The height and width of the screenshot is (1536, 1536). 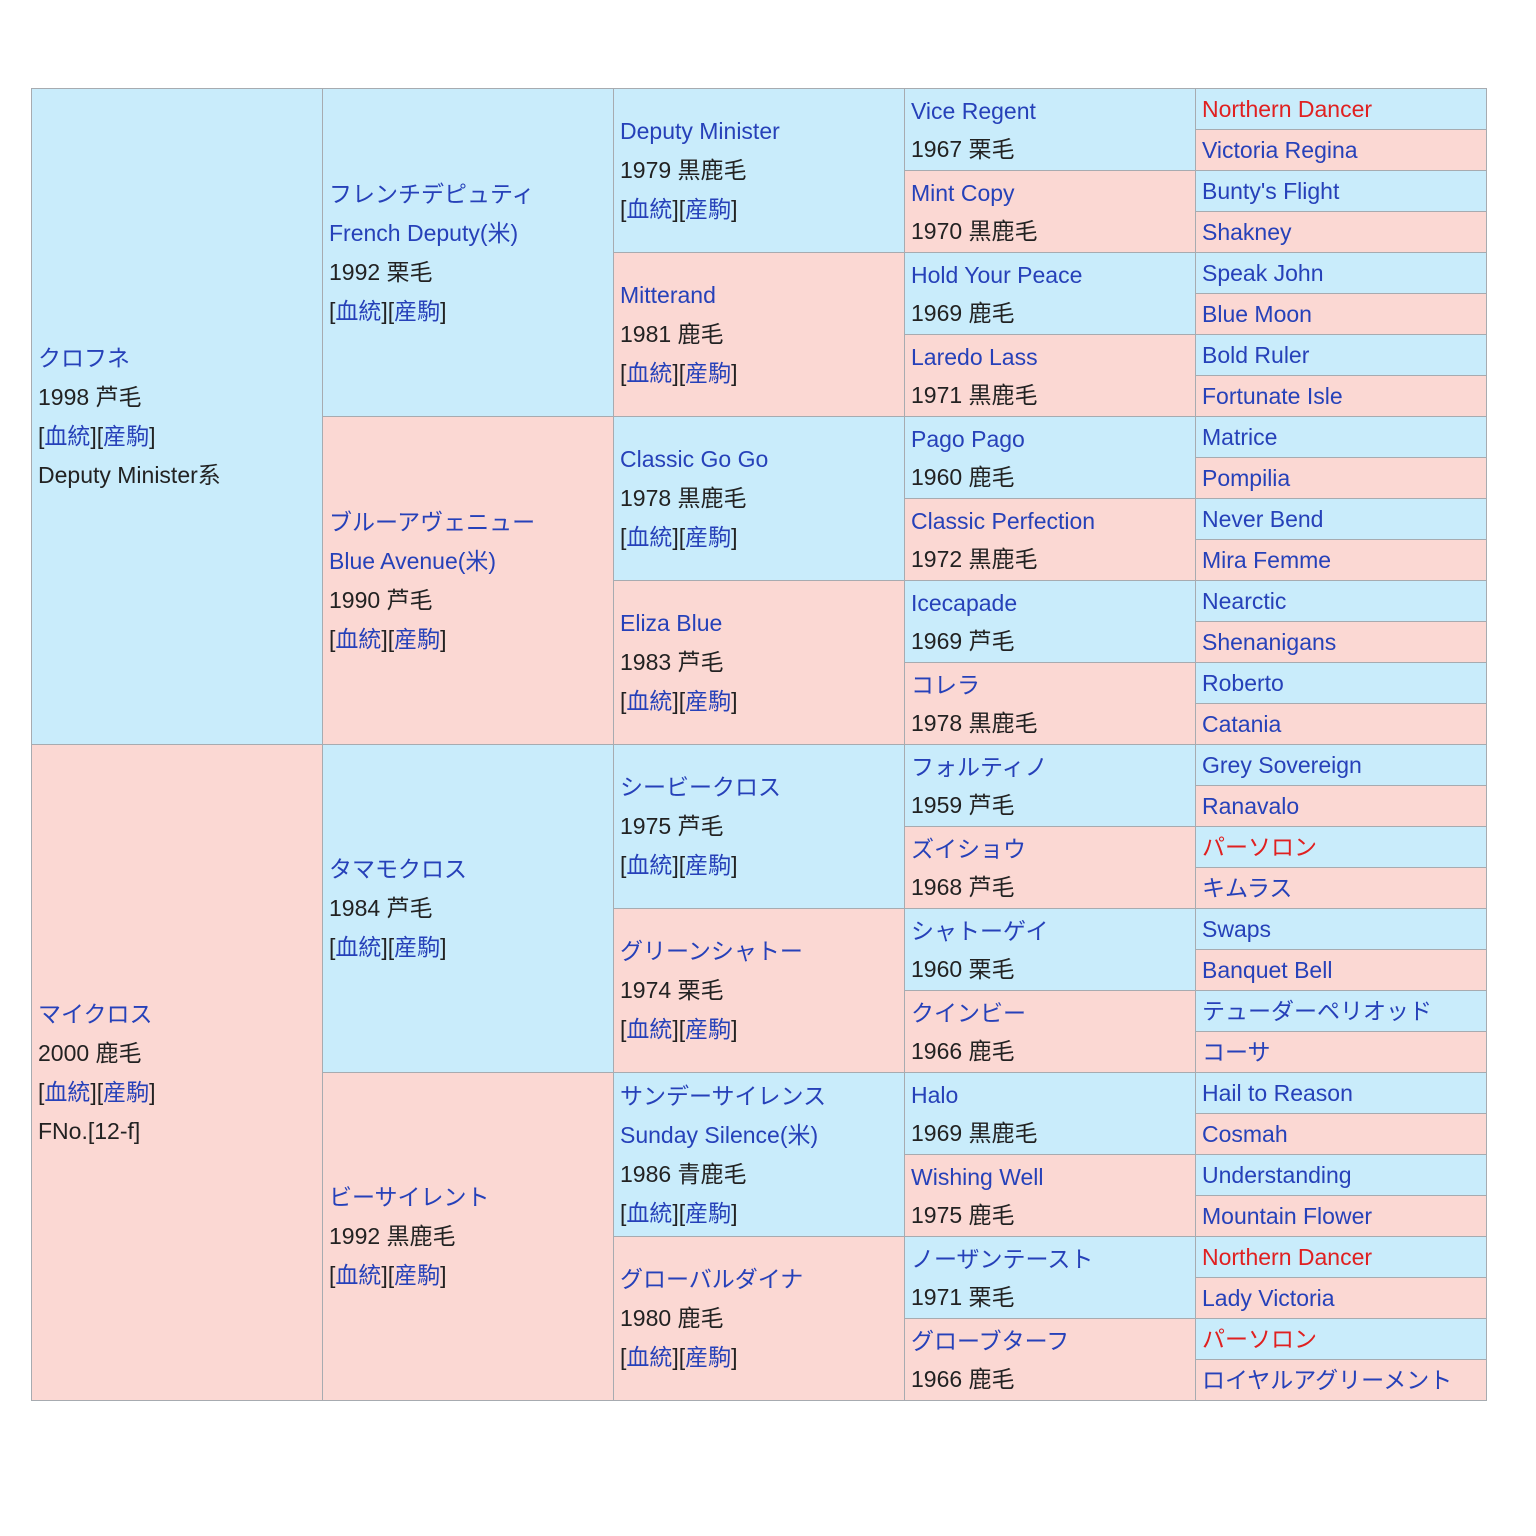 What do you see at coordinates (997, 274) in the screenshot?
I see `horse-name-link: Hold Your Peace` at bounding box center [997, 274].